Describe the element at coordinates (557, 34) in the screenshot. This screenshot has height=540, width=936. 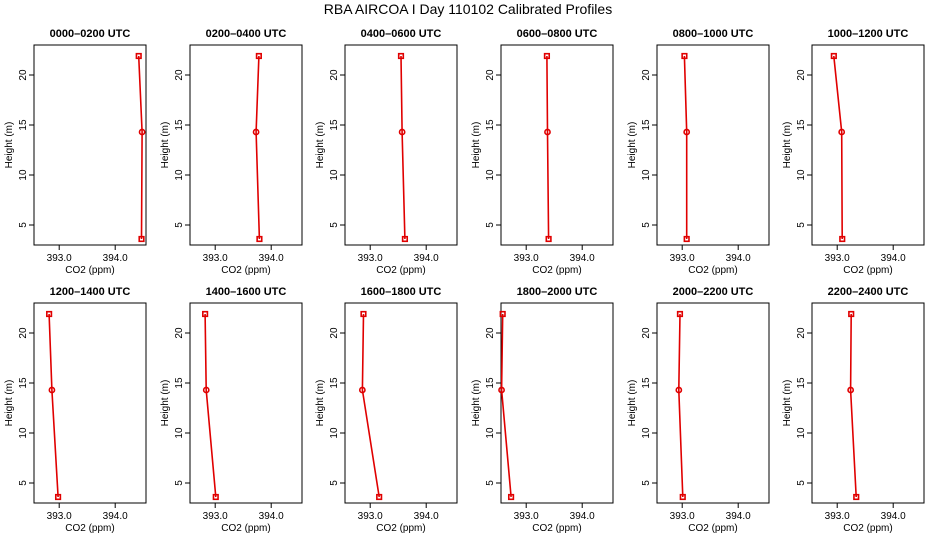
I see `panel-title: 0600–0800 UTC` at that location.